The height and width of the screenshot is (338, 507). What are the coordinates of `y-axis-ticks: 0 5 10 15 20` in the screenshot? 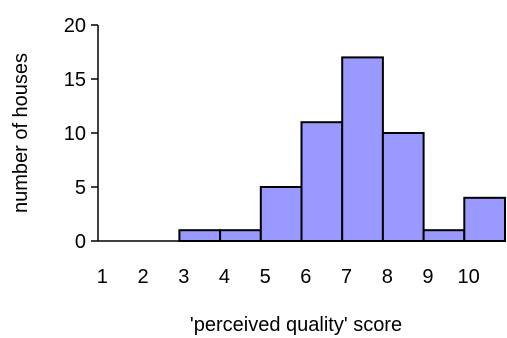 It's located at (81, 134).